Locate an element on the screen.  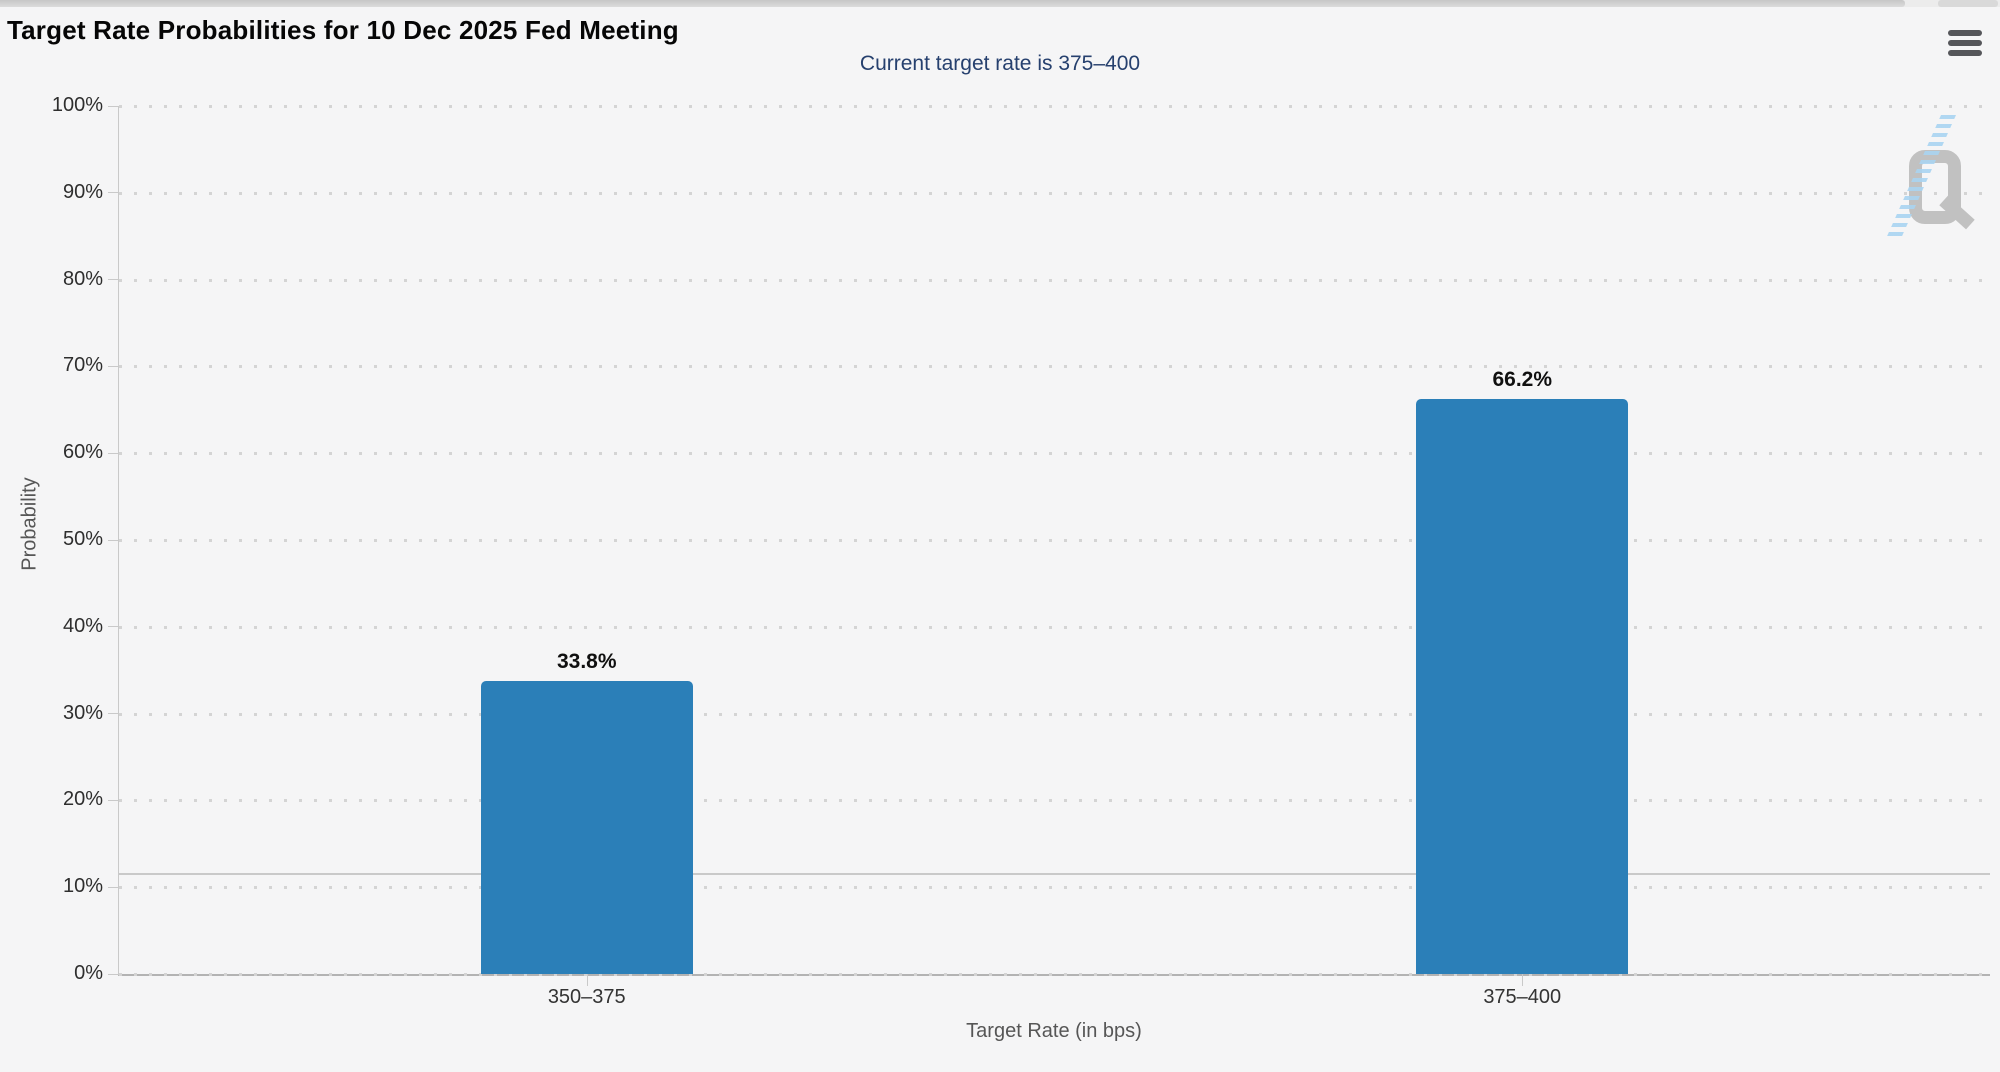
chart-menu-button is located at coordinates (1966, 43).